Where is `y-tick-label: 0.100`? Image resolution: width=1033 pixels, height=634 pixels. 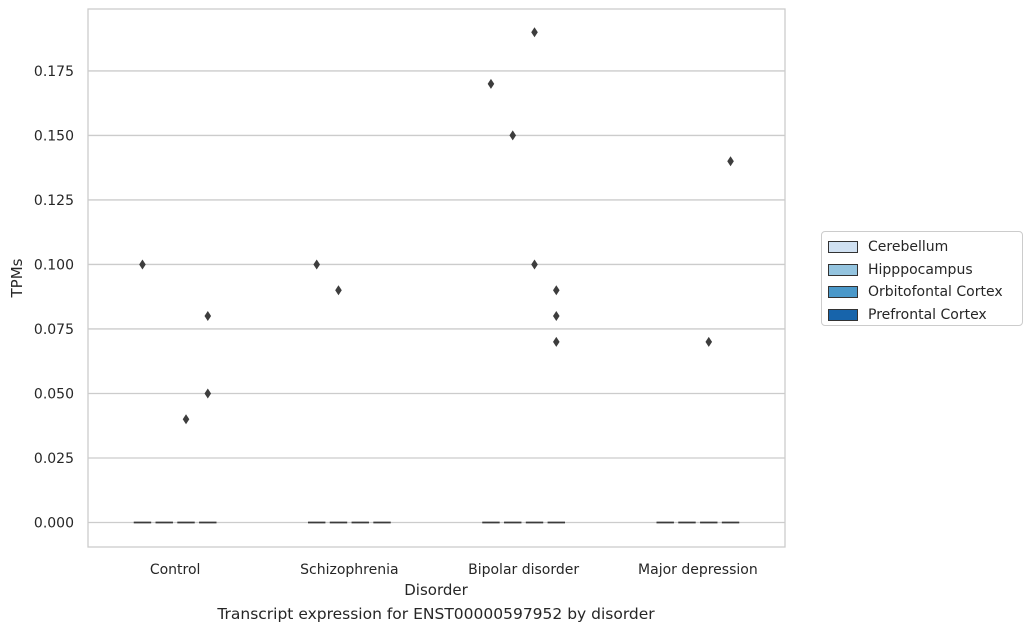 y-tick-label: 0.100 is located at coordinates (54, 265).